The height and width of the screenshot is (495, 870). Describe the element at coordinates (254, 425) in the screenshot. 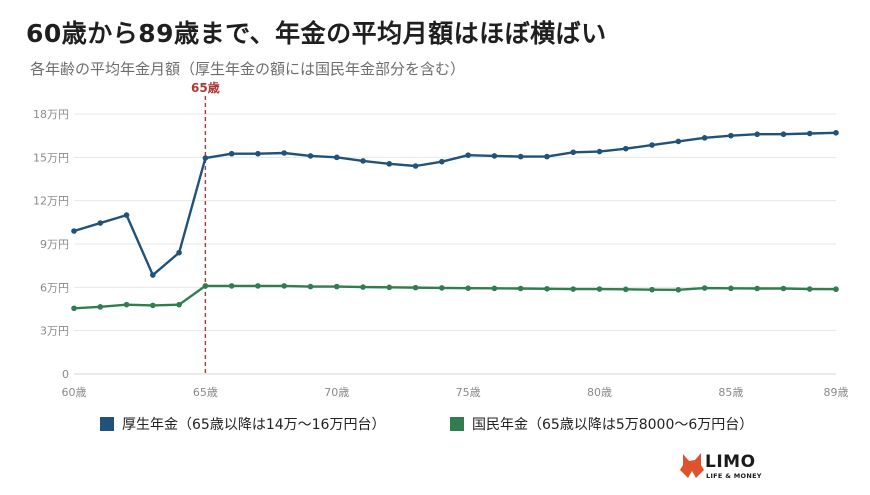

I see `legend-label-kosei: 厚生年金（65歳以降は14万〜16万円台）` at that location.